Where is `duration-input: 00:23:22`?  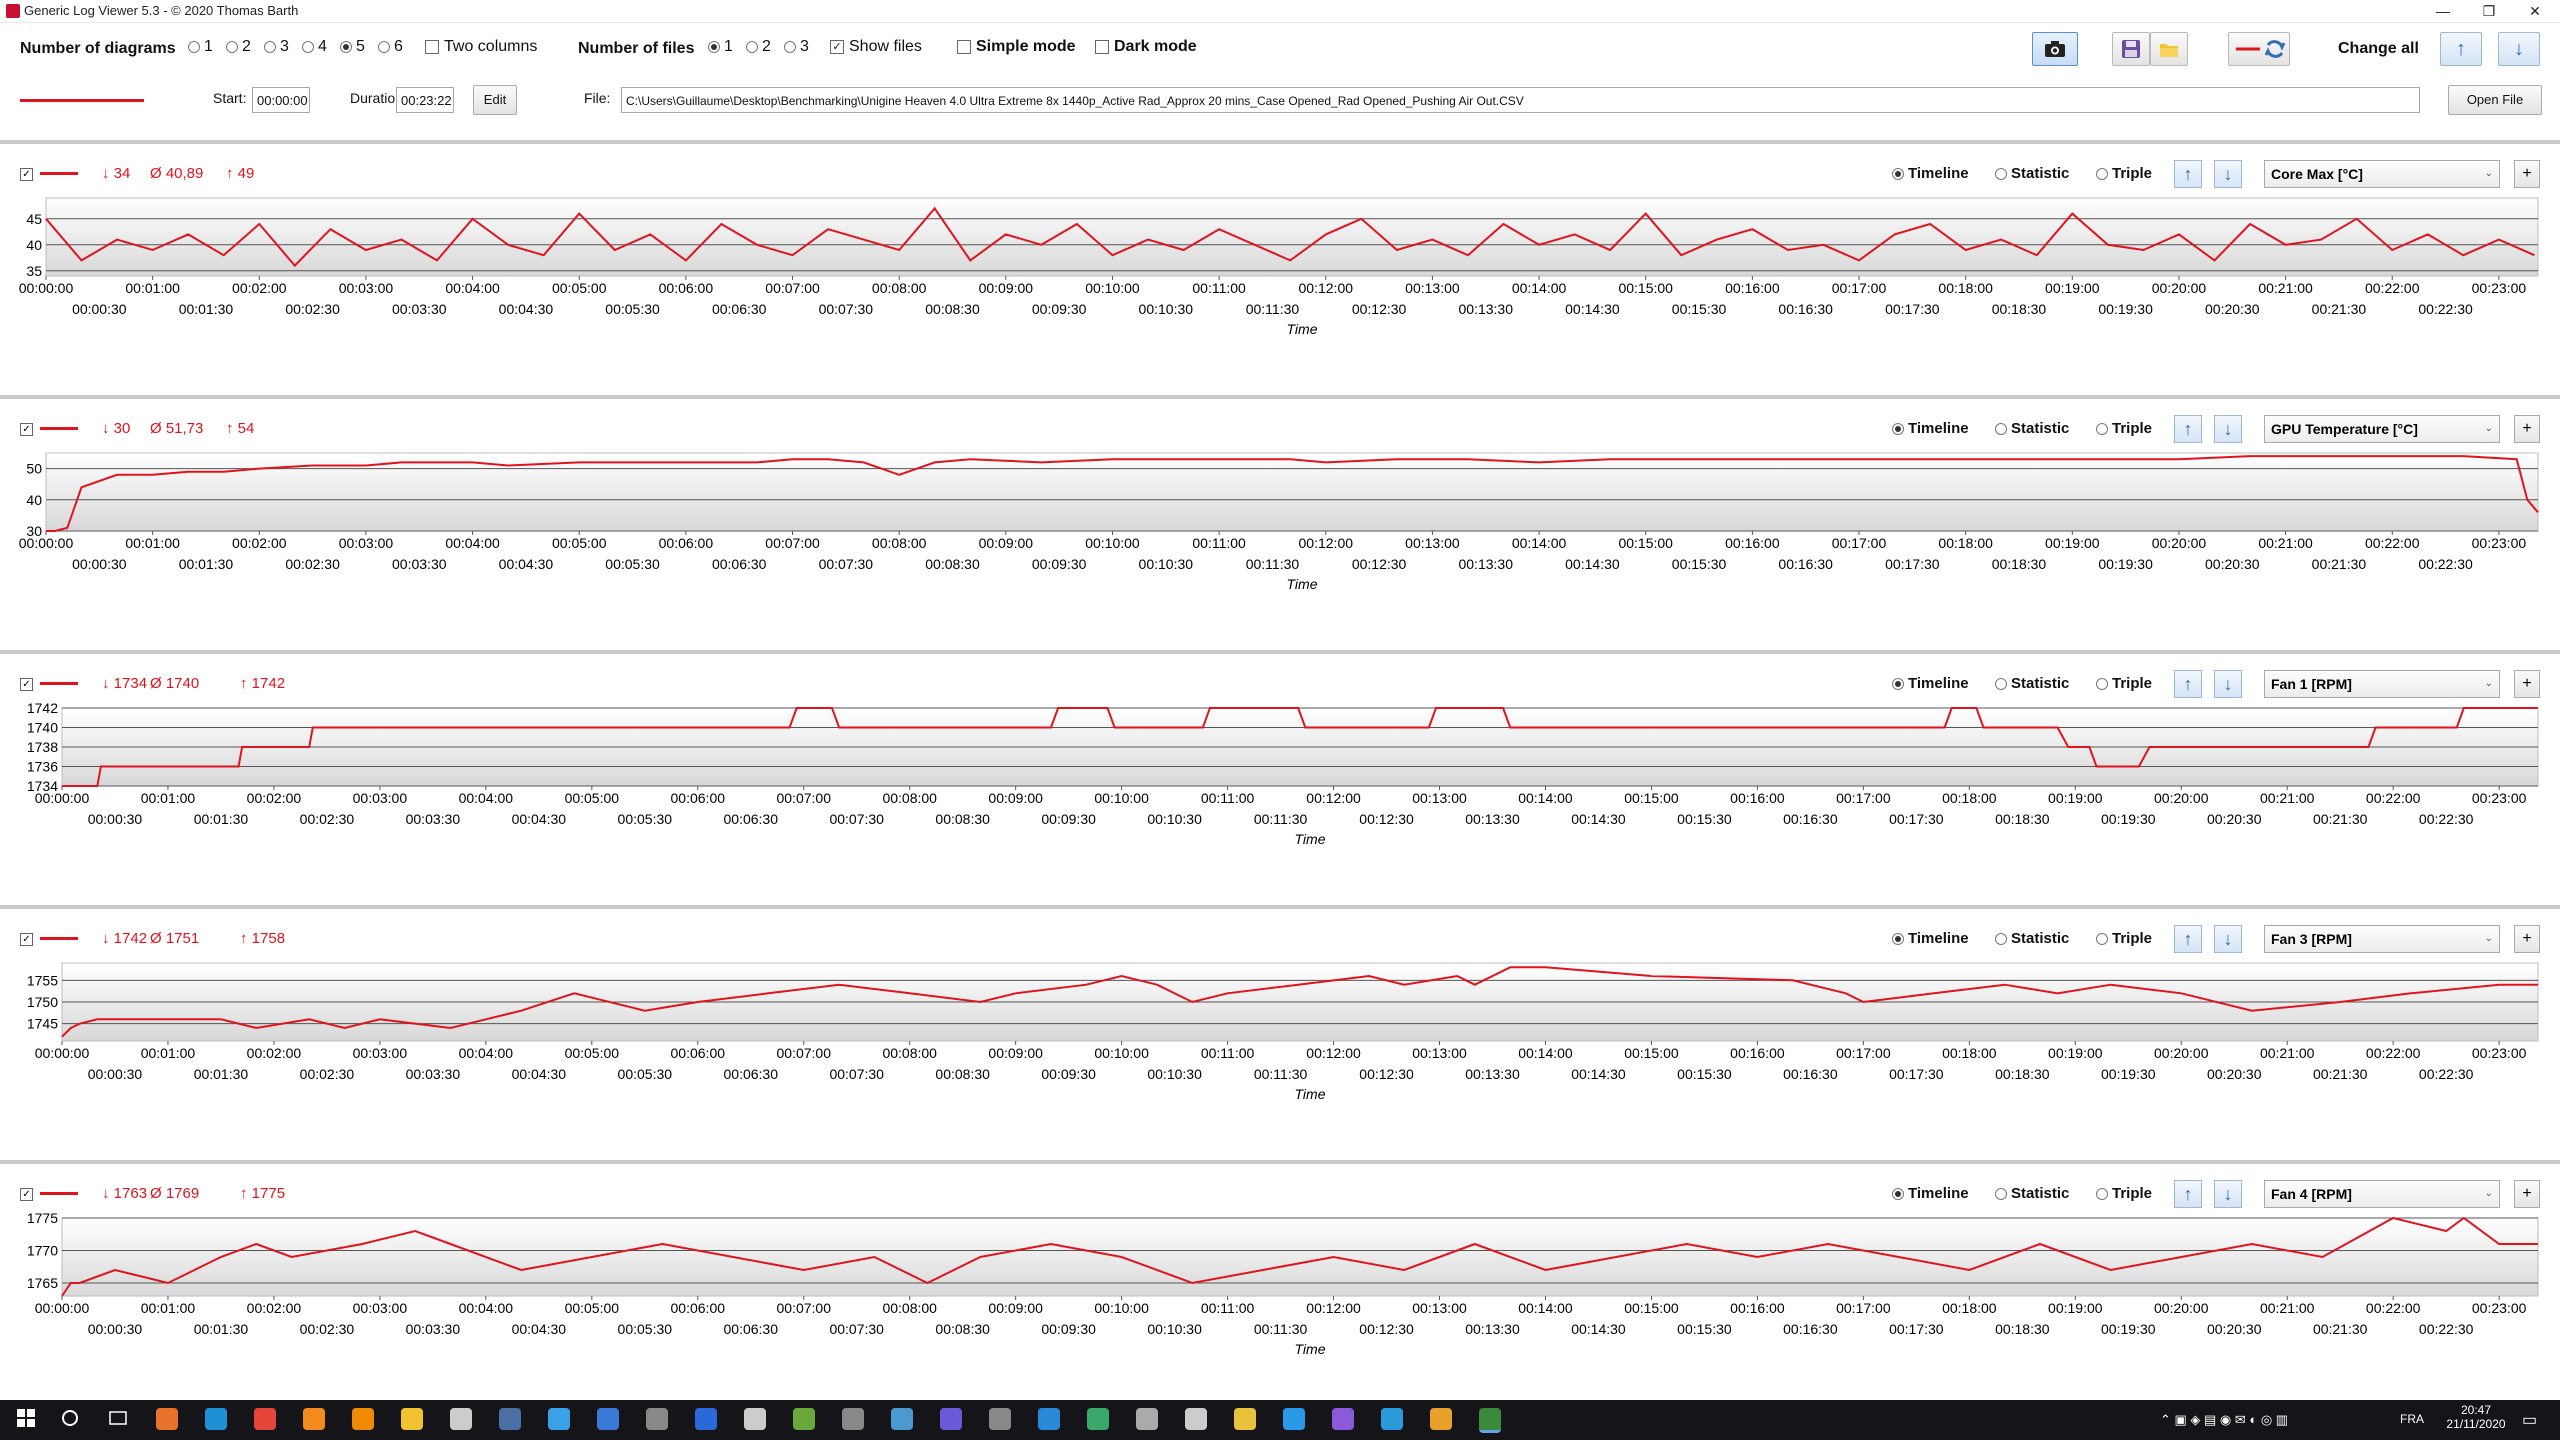 duration-input: 00:23:22 is located at coordinates (425, 100).